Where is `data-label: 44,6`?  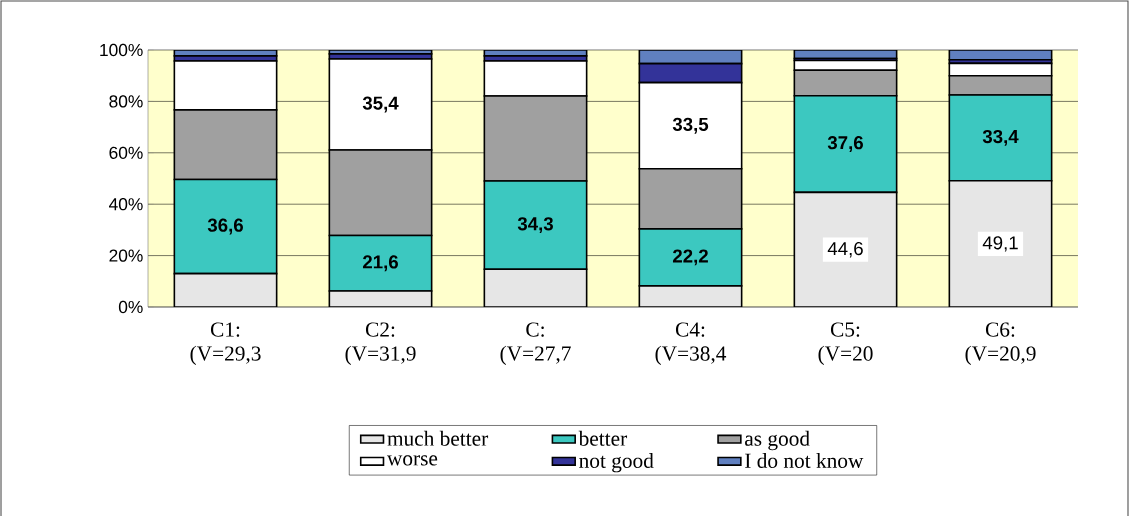
data-label: 44,6 is located at coordinates (845, 249).